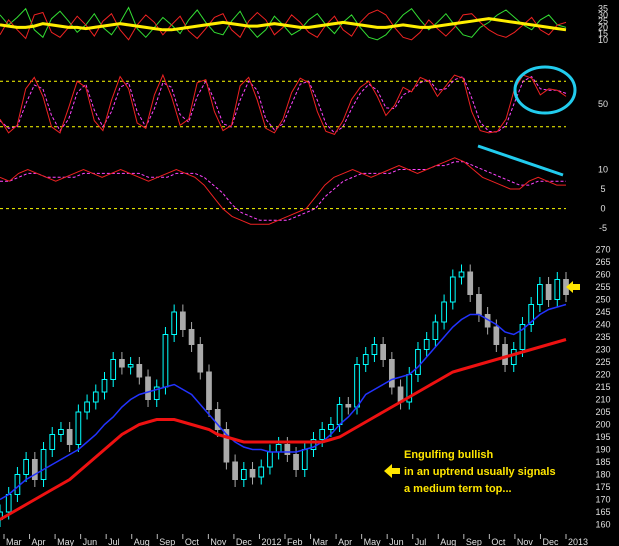  What do you see at coordinates (545, 90) in the screenshot?
I see `highlight-circle` at bounding box center [545, 90].